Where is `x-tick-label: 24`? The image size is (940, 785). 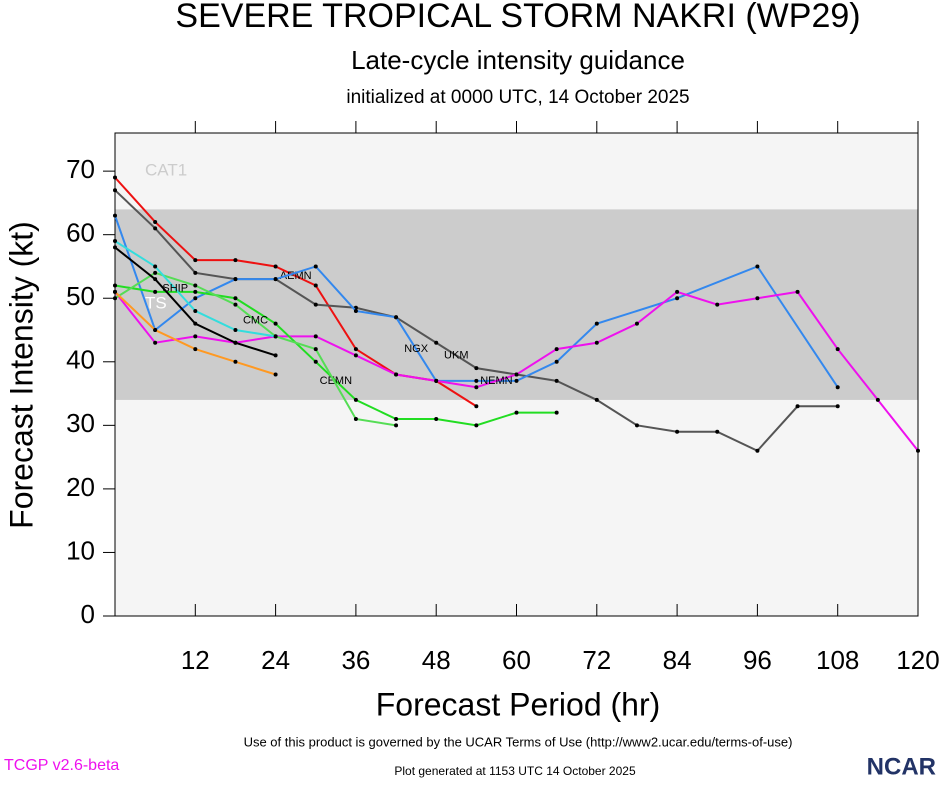
x-tick-label: 24 is located at coordinates (275, 660).